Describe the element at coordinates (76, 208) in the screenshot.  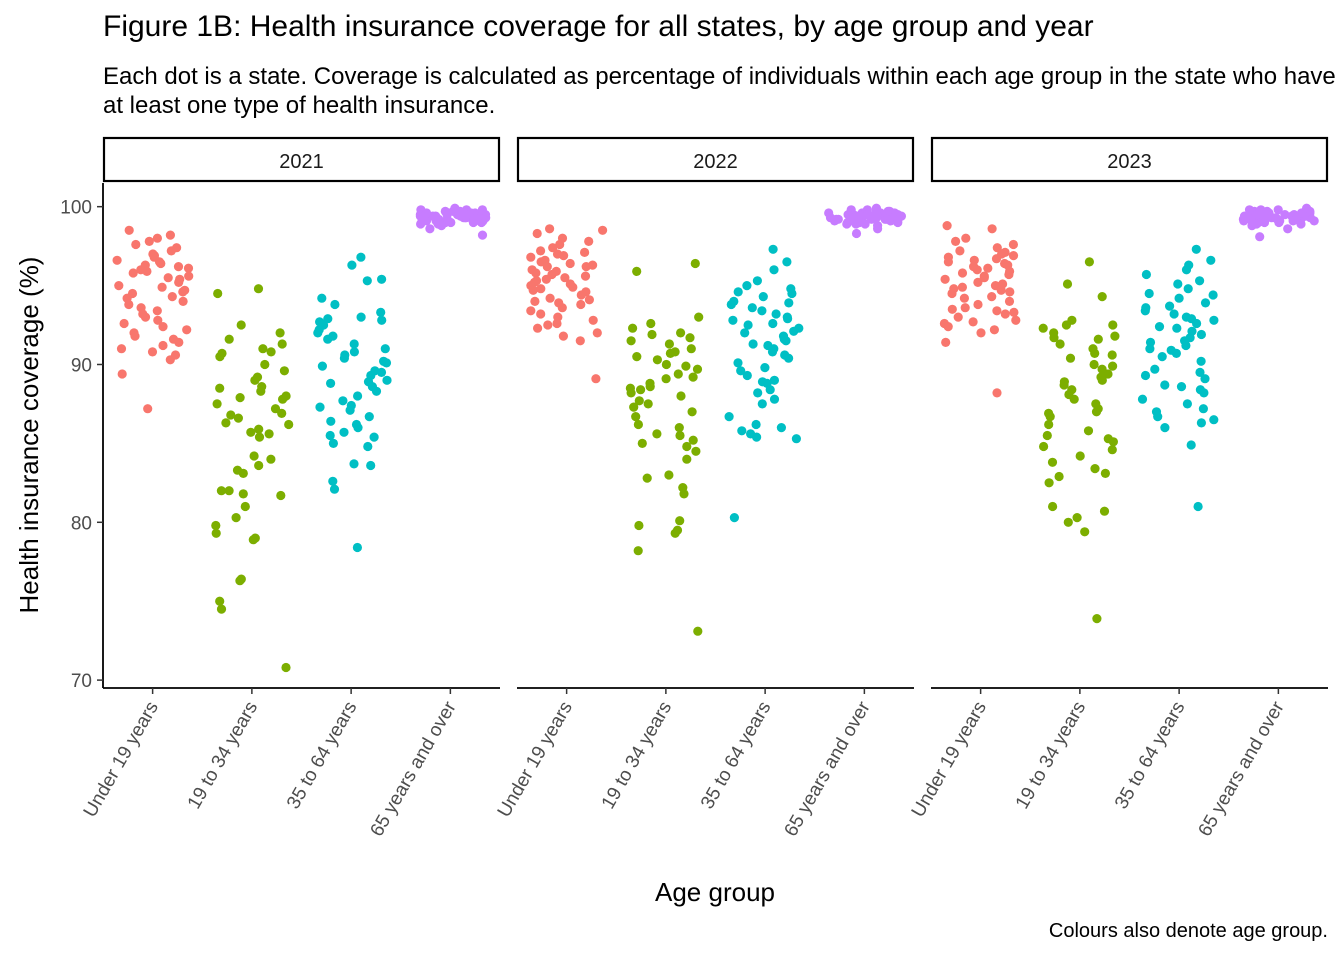
I see `y-tick-label: 100` at that location.